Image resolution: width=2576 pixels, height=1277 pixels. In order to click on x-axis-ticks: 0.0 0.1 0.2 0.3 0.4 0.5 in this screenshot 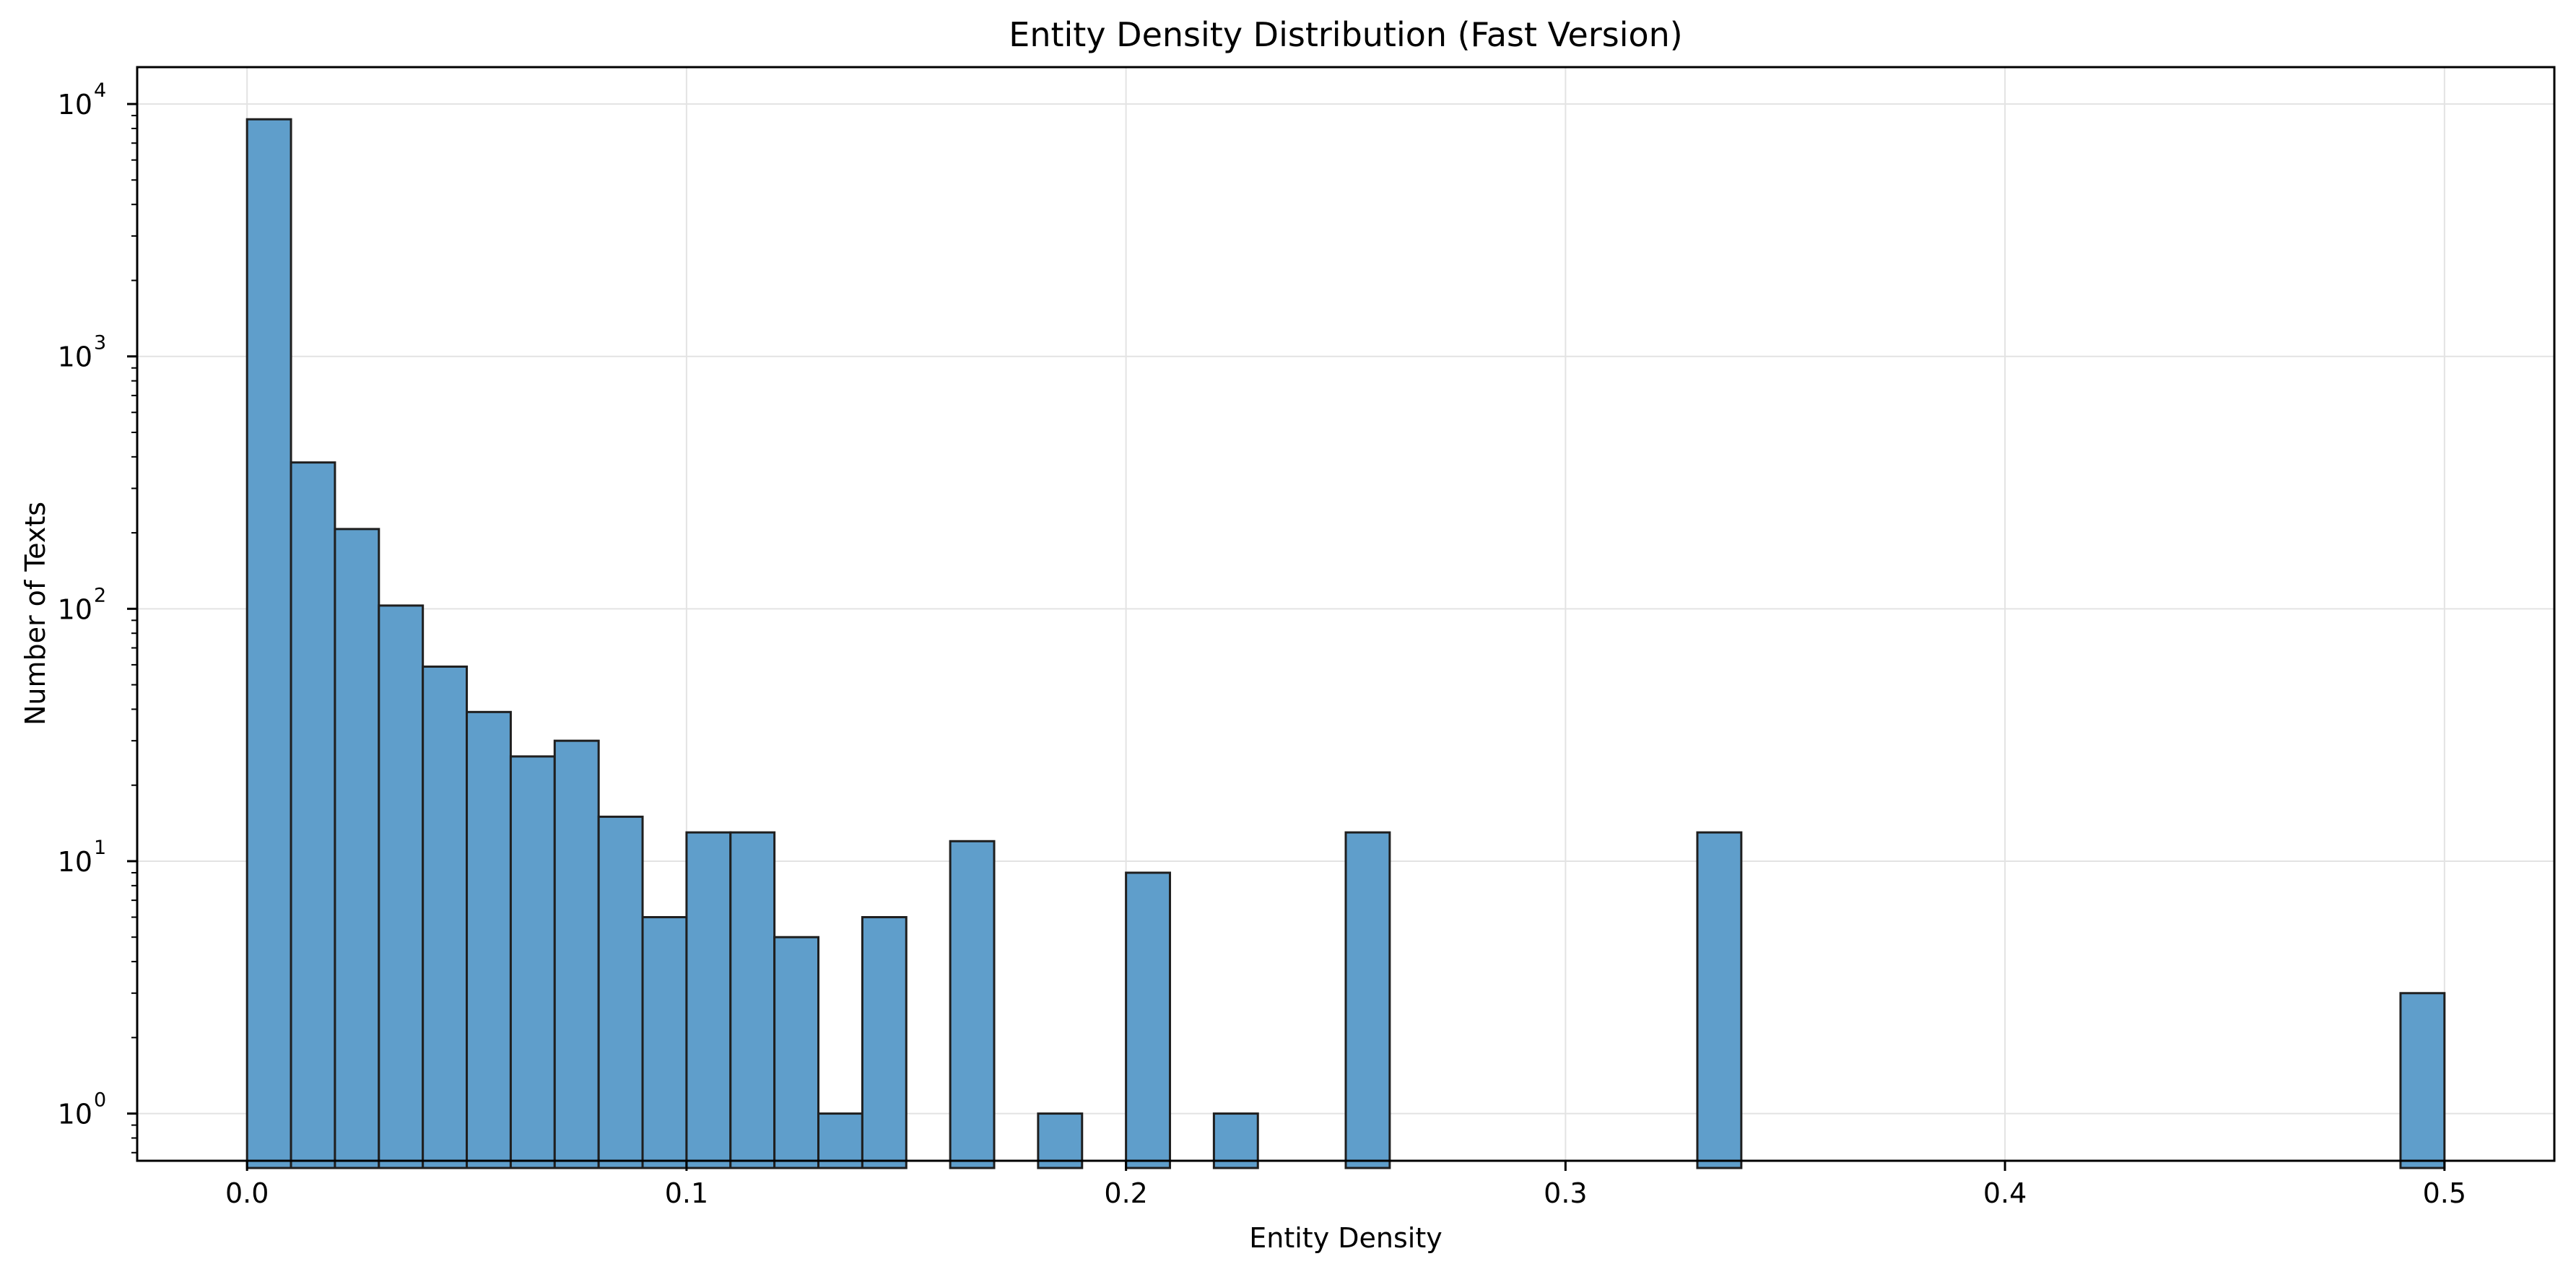, I will do `click(1345, 1185)`.